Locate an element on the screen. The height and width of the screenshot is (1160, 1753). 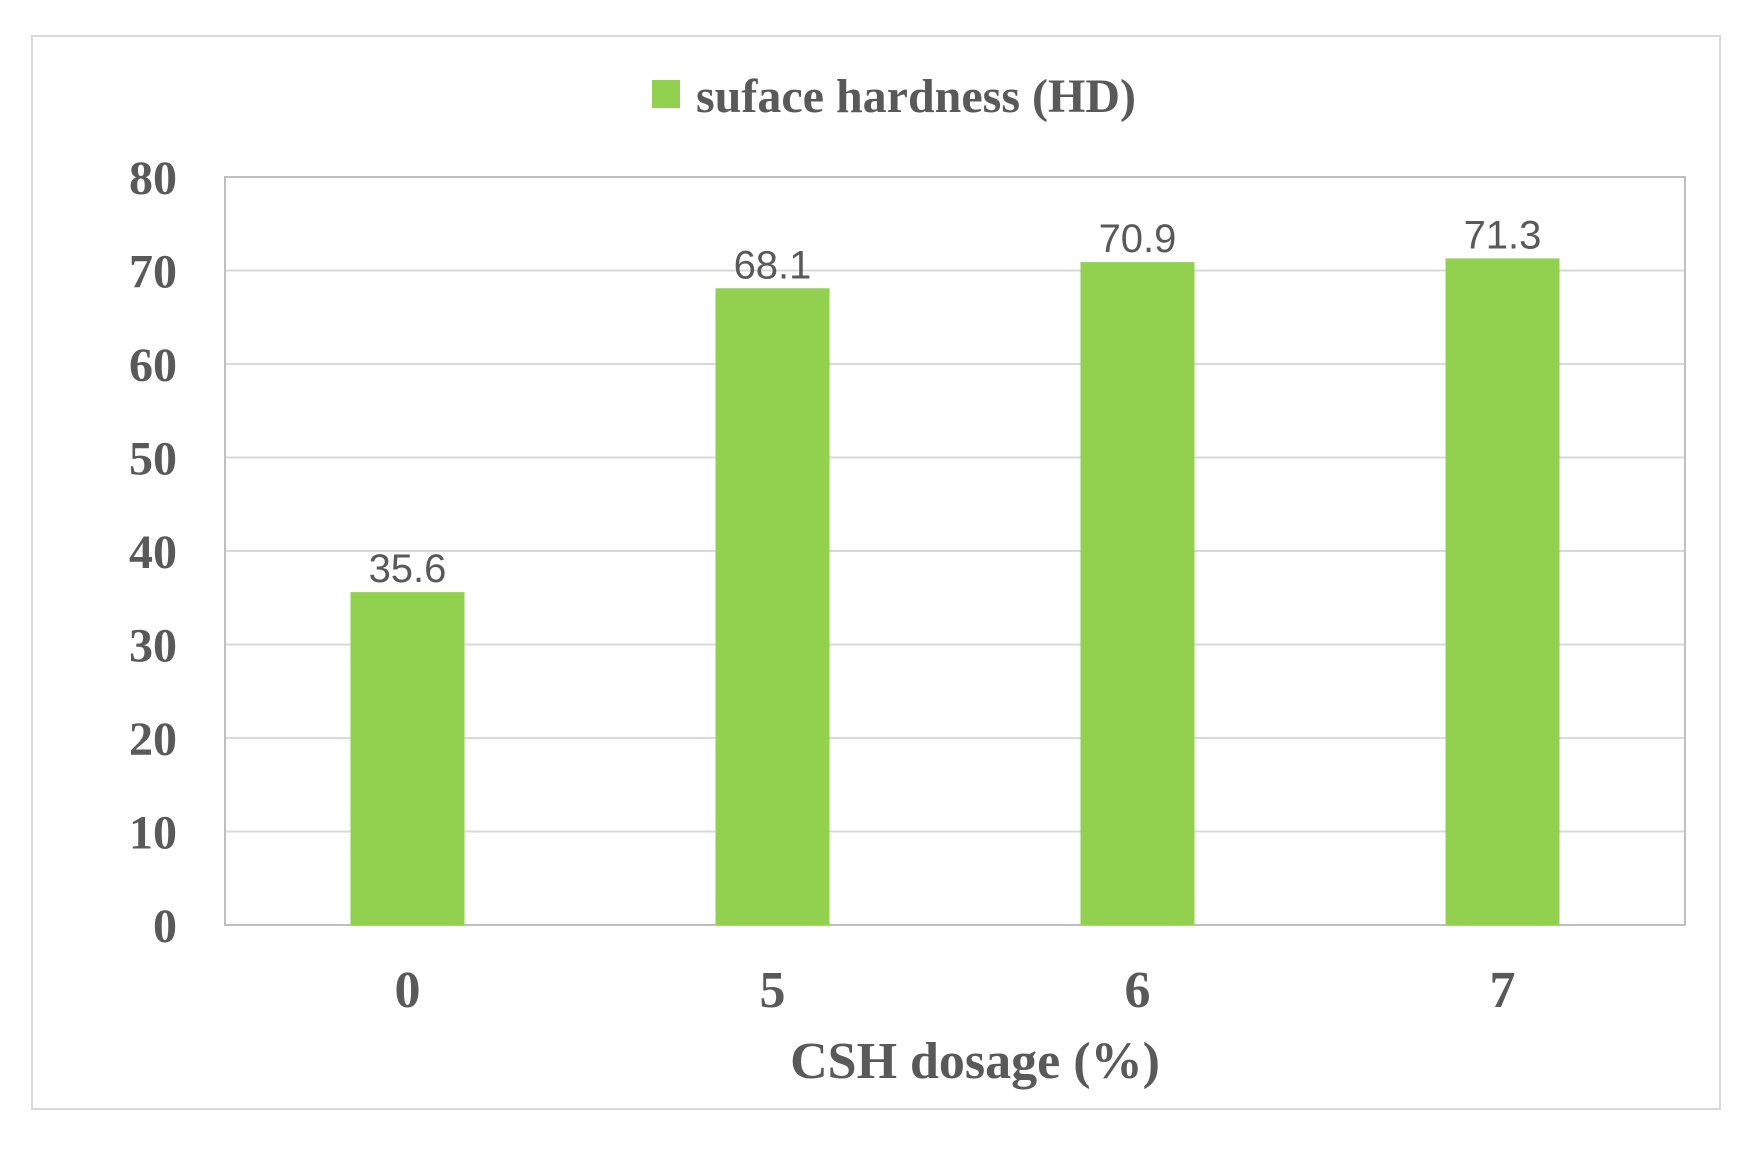
data-label-6: 70.9 is located at coordinates (1138, 239).